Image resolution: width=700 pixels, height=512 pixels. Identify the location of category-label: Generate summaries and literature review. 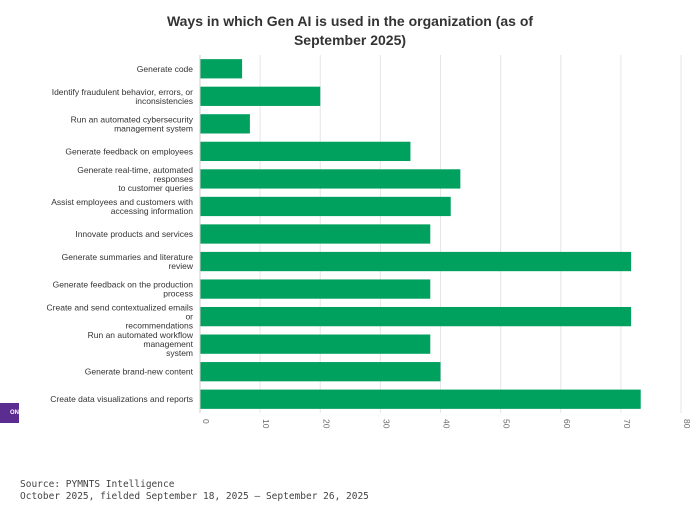
(128, 261).